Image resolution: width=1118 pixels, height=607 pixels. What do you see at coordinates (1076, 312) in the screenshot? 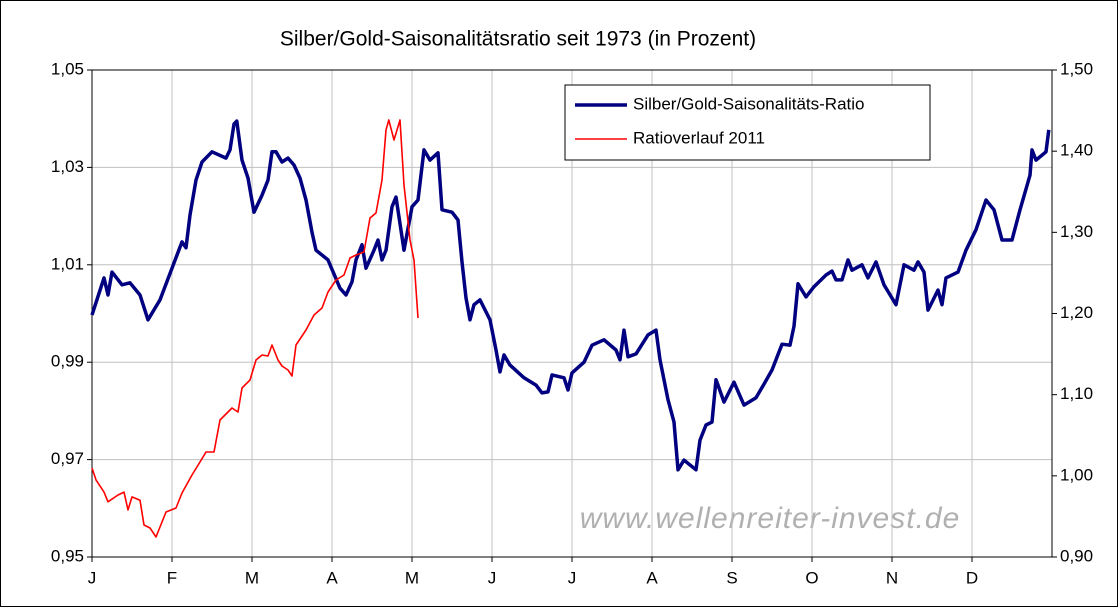
I see `y2-tick-label: 1,20` at bounding box center [1076, 312].